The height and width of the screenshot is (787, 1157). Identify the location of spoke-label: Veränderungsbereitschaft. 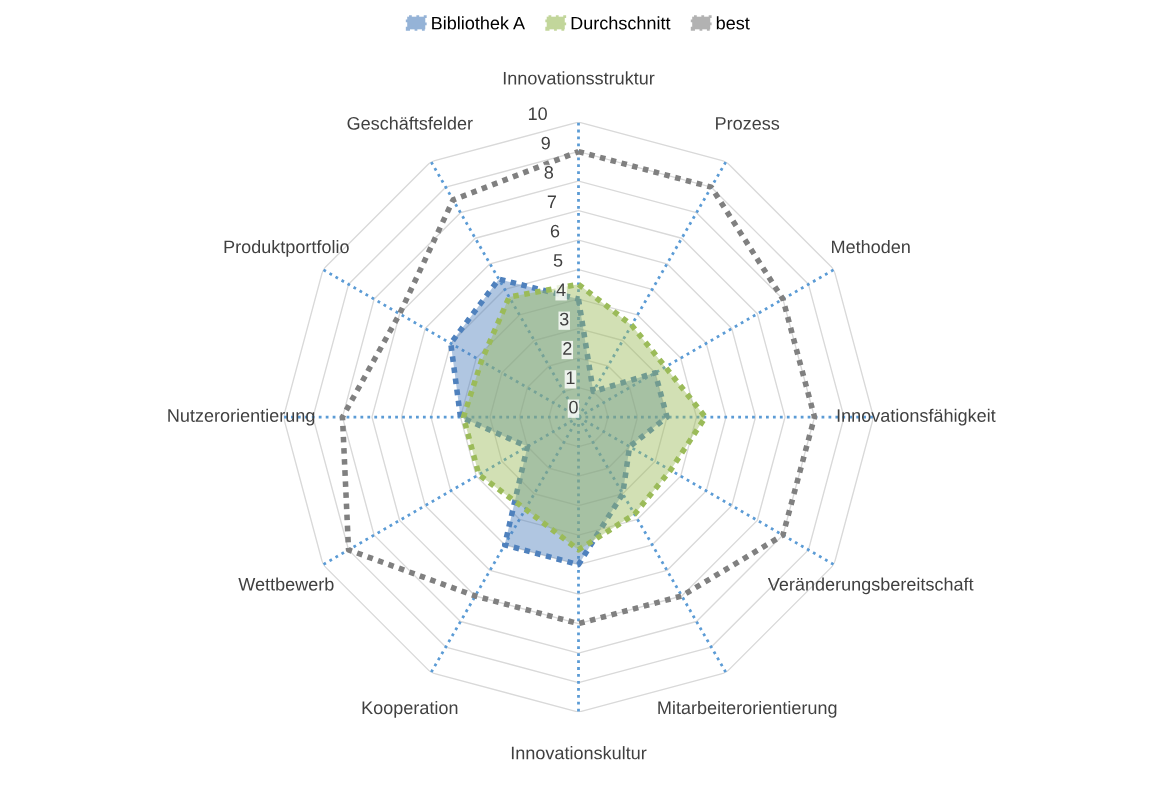
(870, 586).